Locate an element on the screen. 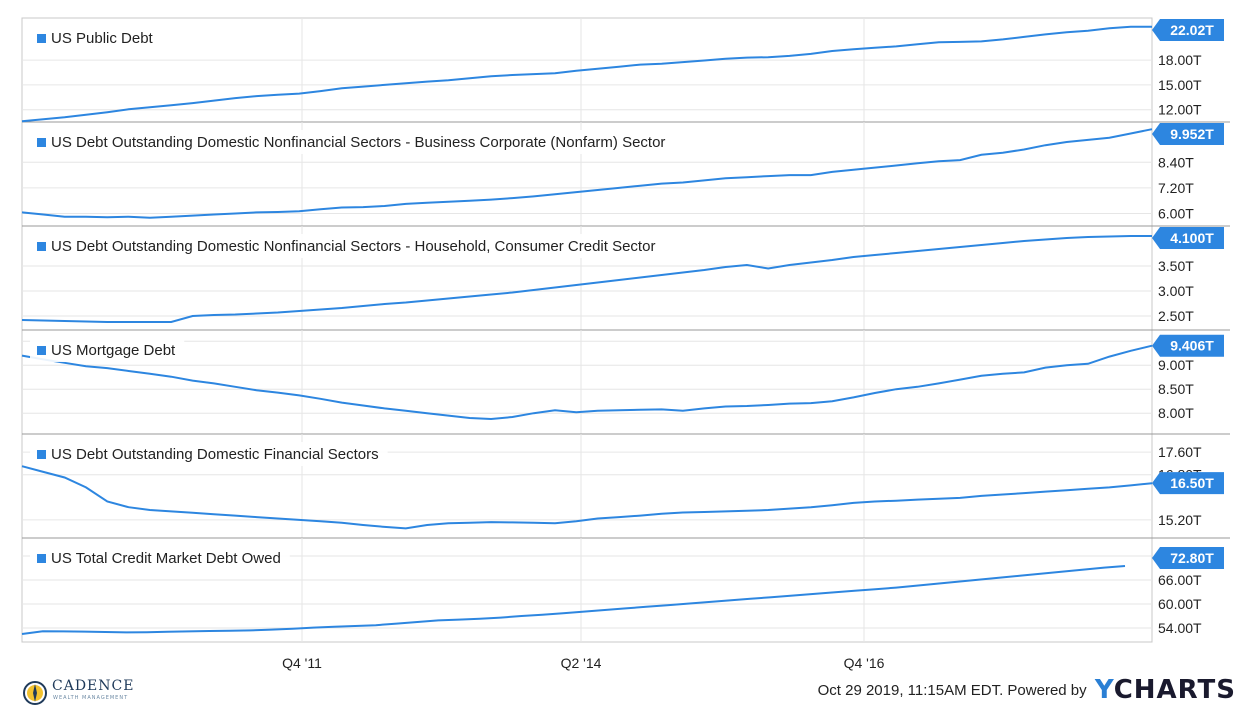 This screenshot has width=1250, height=713. ycharts-logo-rest: CHARTS is located at coordinates (1174, 690).